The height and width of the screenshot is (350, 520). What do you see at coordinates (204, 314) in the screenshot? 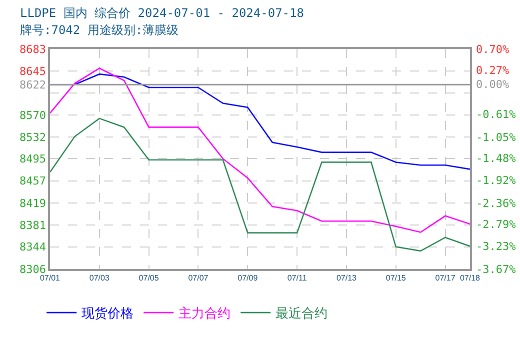
I see `legend-label: 主力合约` at bounding box center [204, 314].